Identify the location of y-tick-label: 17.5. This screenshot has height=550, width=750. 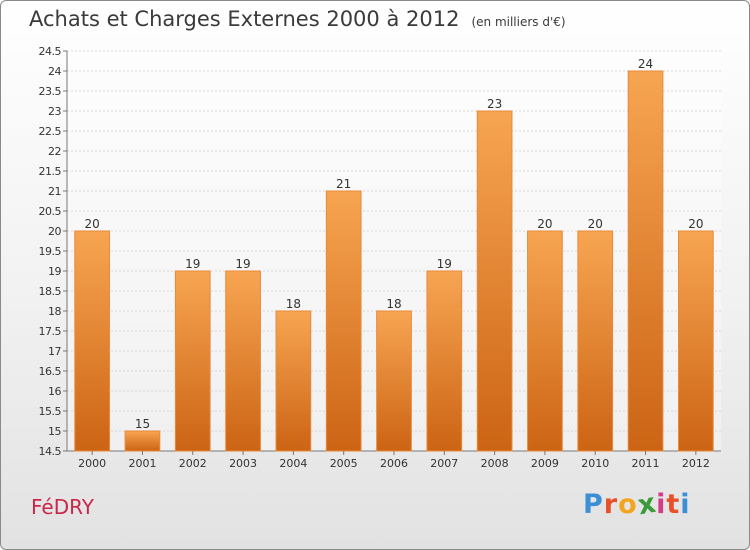
(50, 331).